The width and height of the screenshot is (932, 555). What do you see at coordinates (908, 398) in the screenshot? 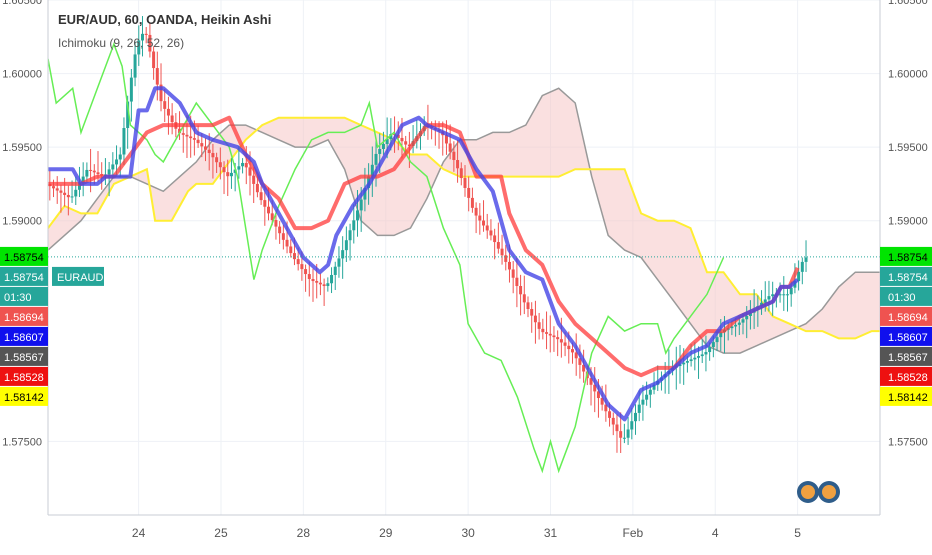
I see `price-label-right: 1.58142` at bounding box center [908, 398].